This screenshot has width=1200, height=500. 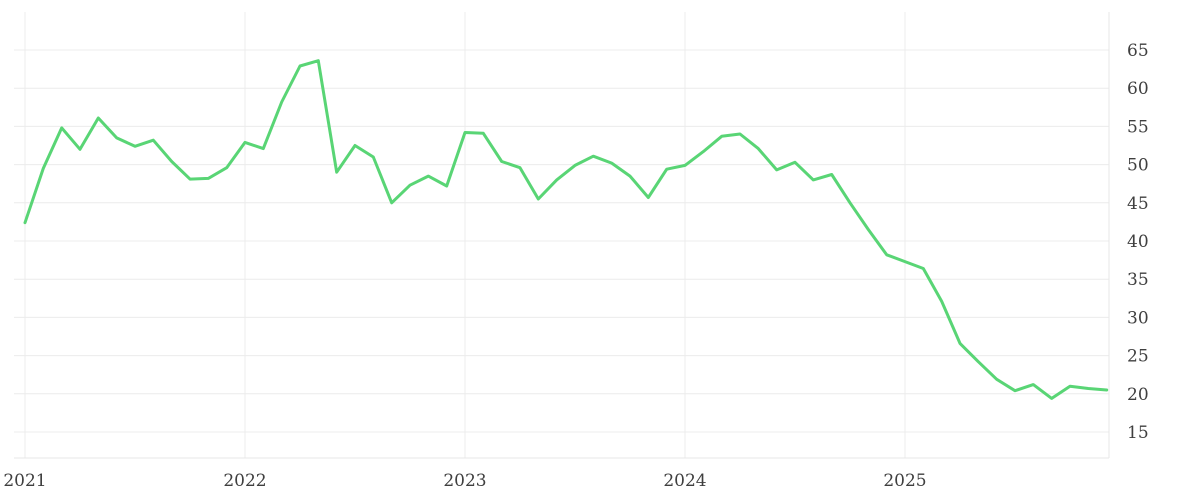 I want to click on x-axis-tick-label: 2025, so click(x=904, y=481).